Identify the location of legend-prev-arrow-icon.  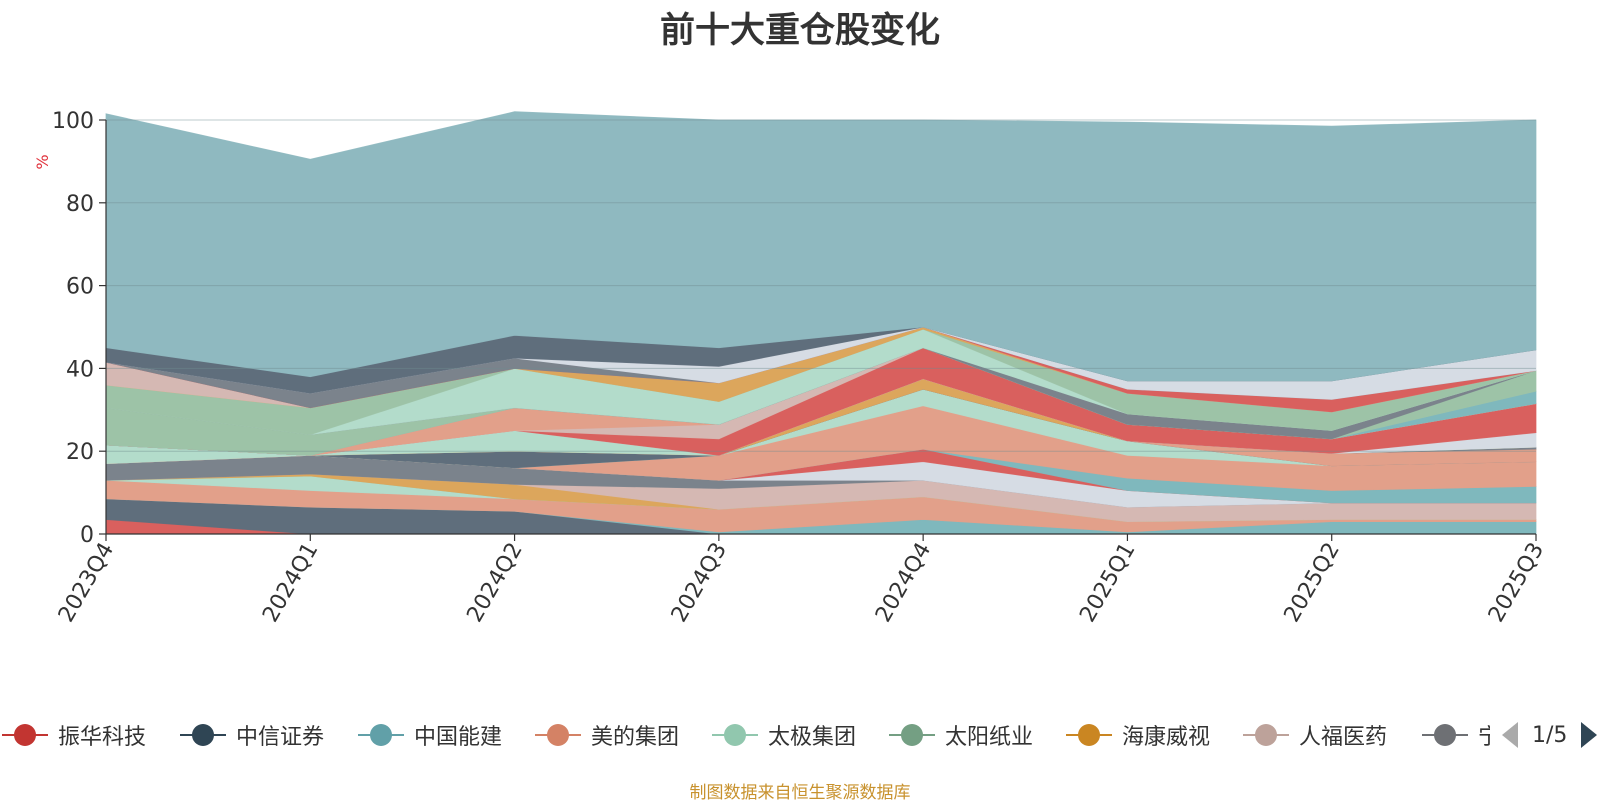
(1510, 735).